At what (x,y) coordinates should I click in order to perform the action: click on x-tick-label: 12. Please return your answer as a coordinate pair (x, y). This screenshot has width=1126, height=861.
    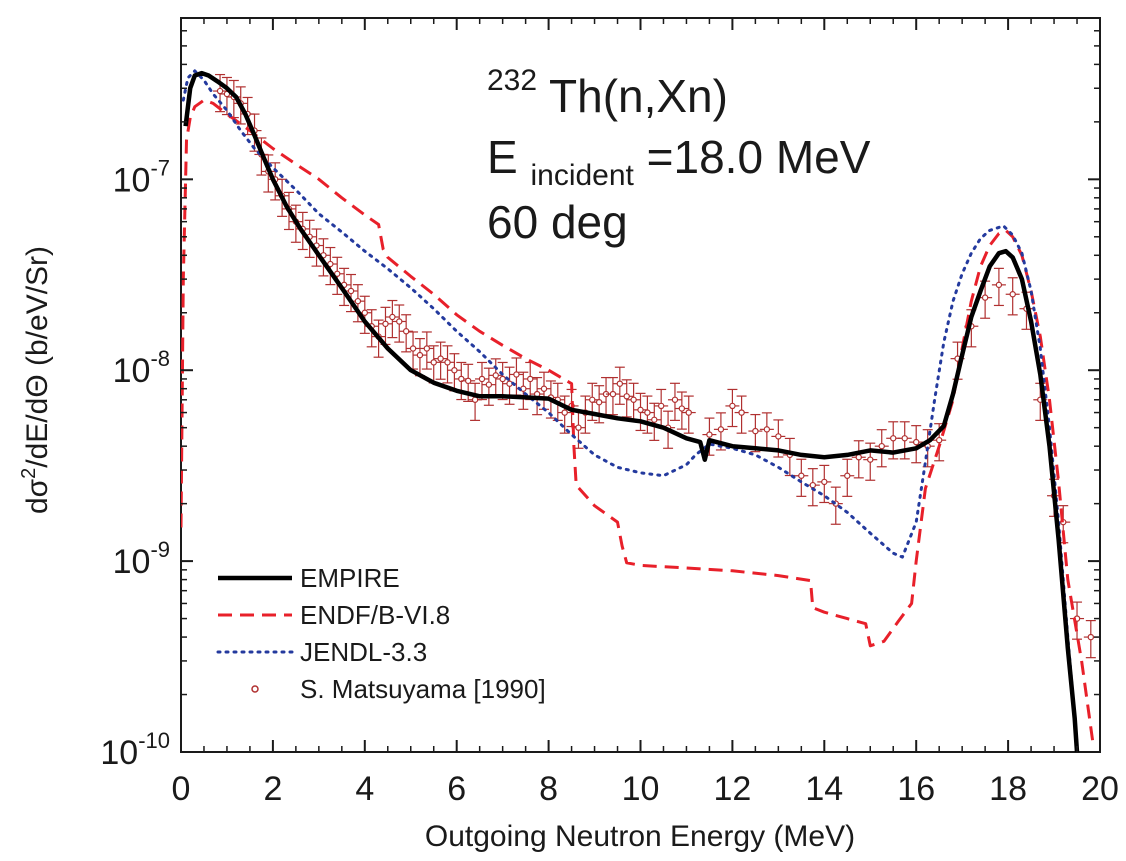
    Looking at the image, I should click on (732, 789).